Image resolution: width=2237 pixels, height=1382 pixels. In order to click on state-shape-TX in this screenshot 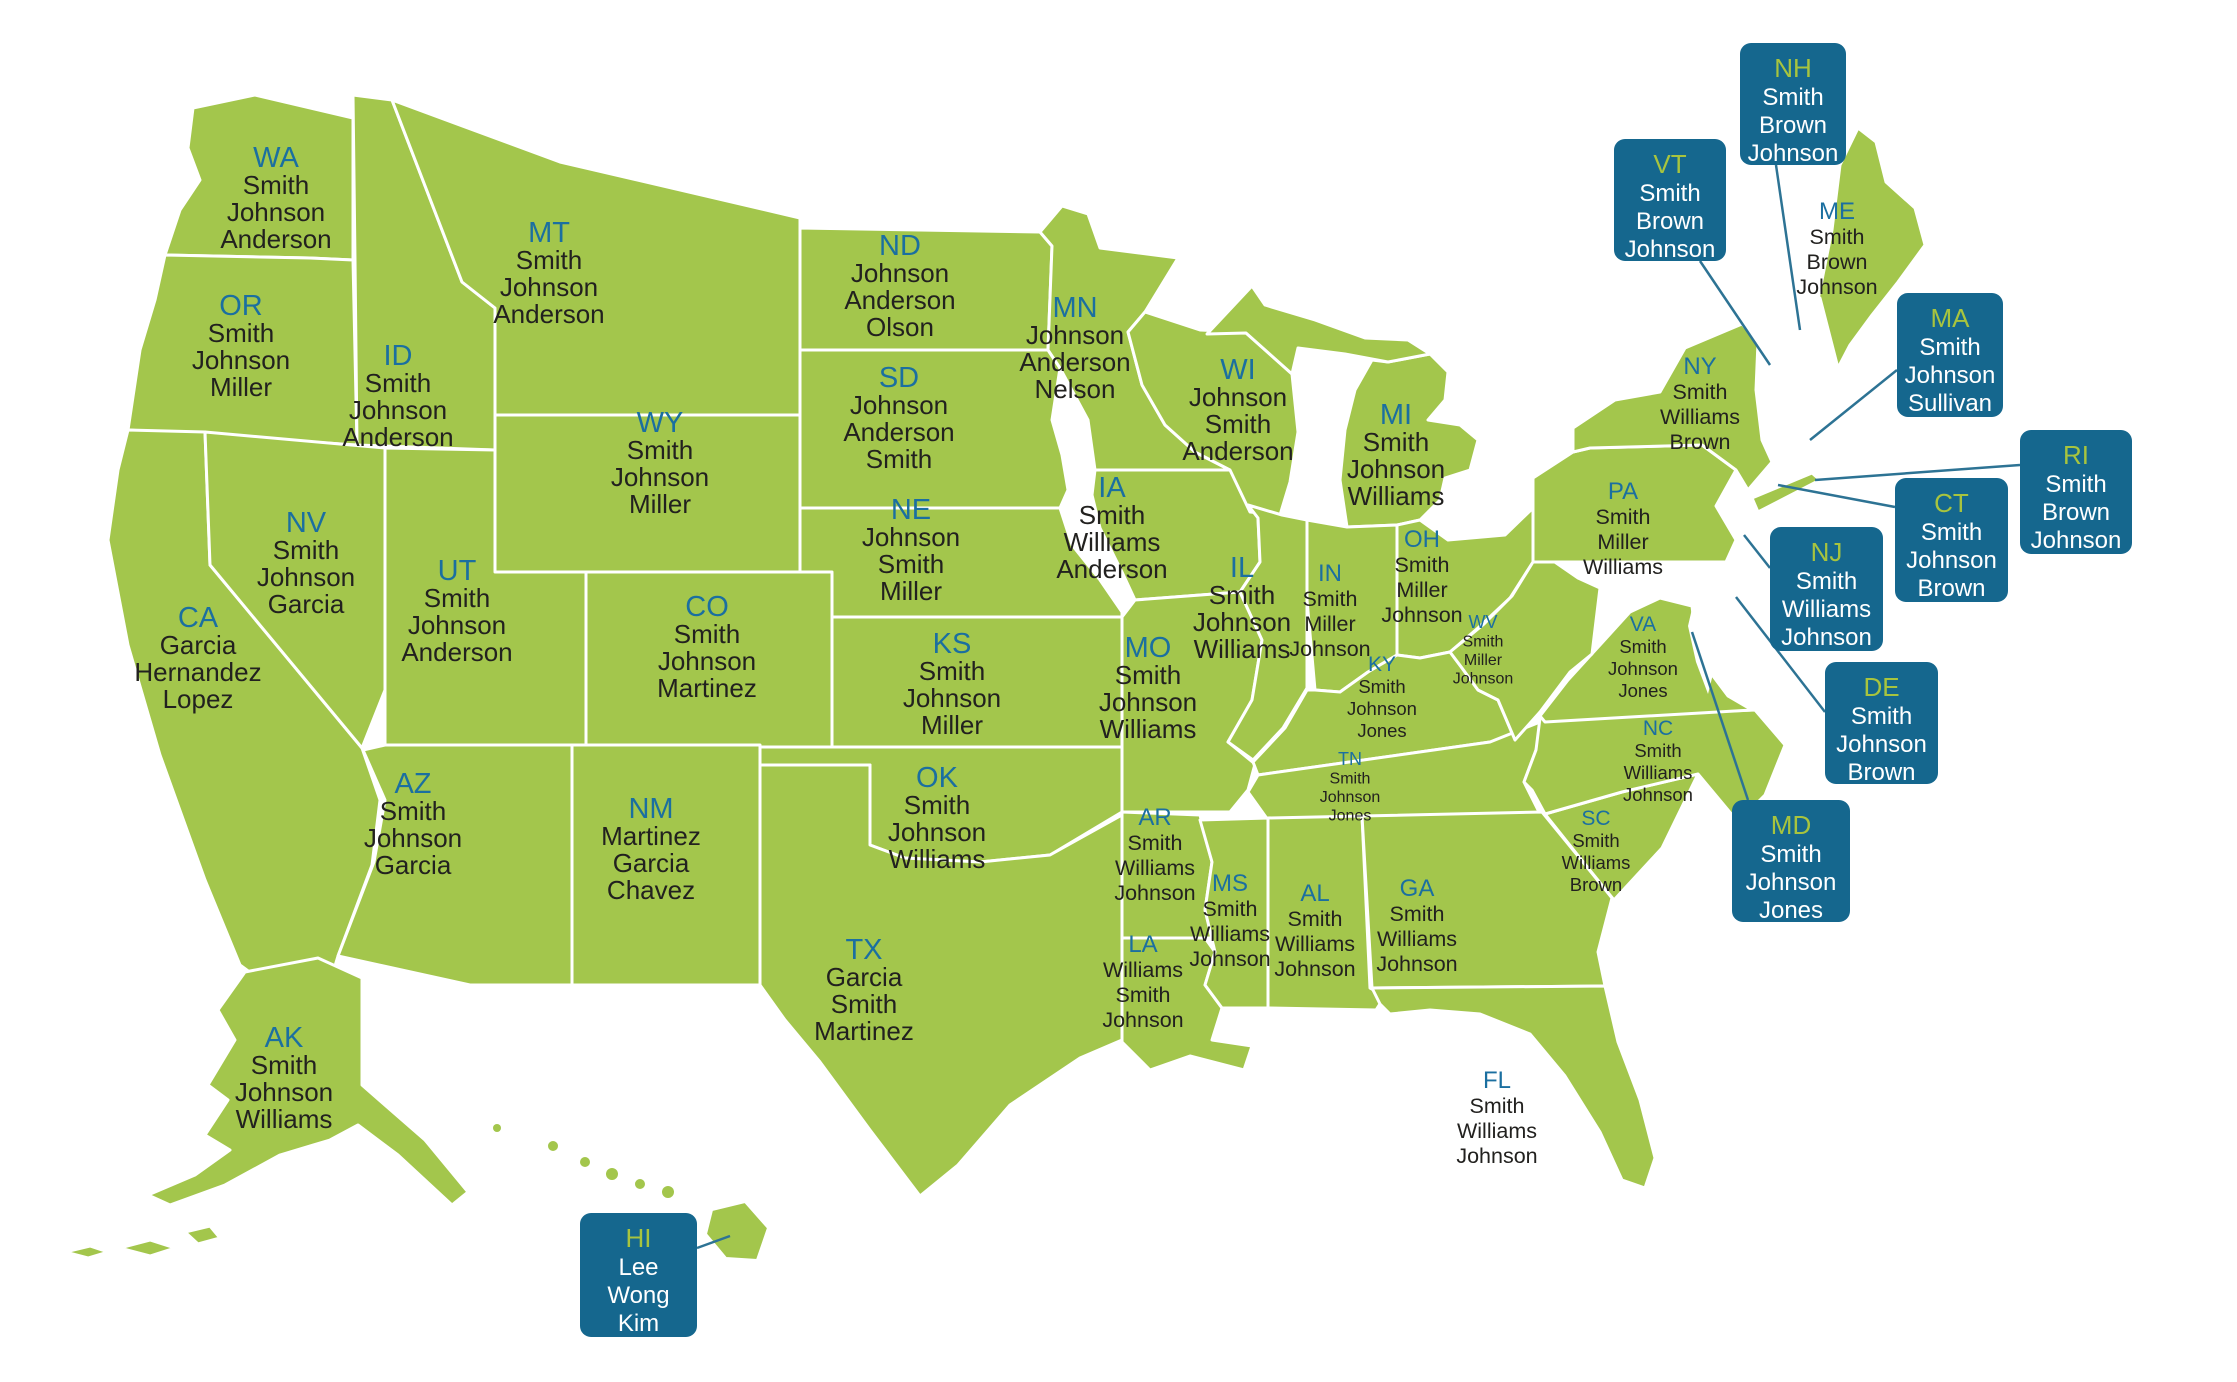, I will do `click(941, 980)`.